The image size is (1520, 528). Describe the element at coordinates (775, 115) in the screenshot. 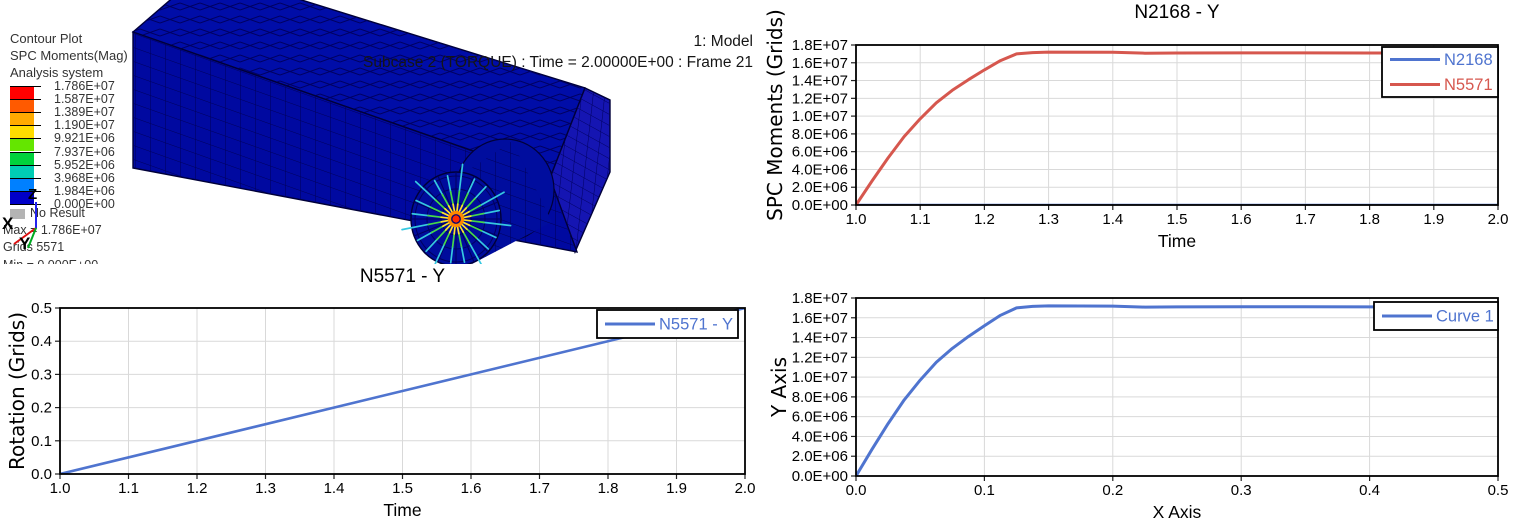

I see `y-axis-label: SPC Moments (Grids)` at that location.